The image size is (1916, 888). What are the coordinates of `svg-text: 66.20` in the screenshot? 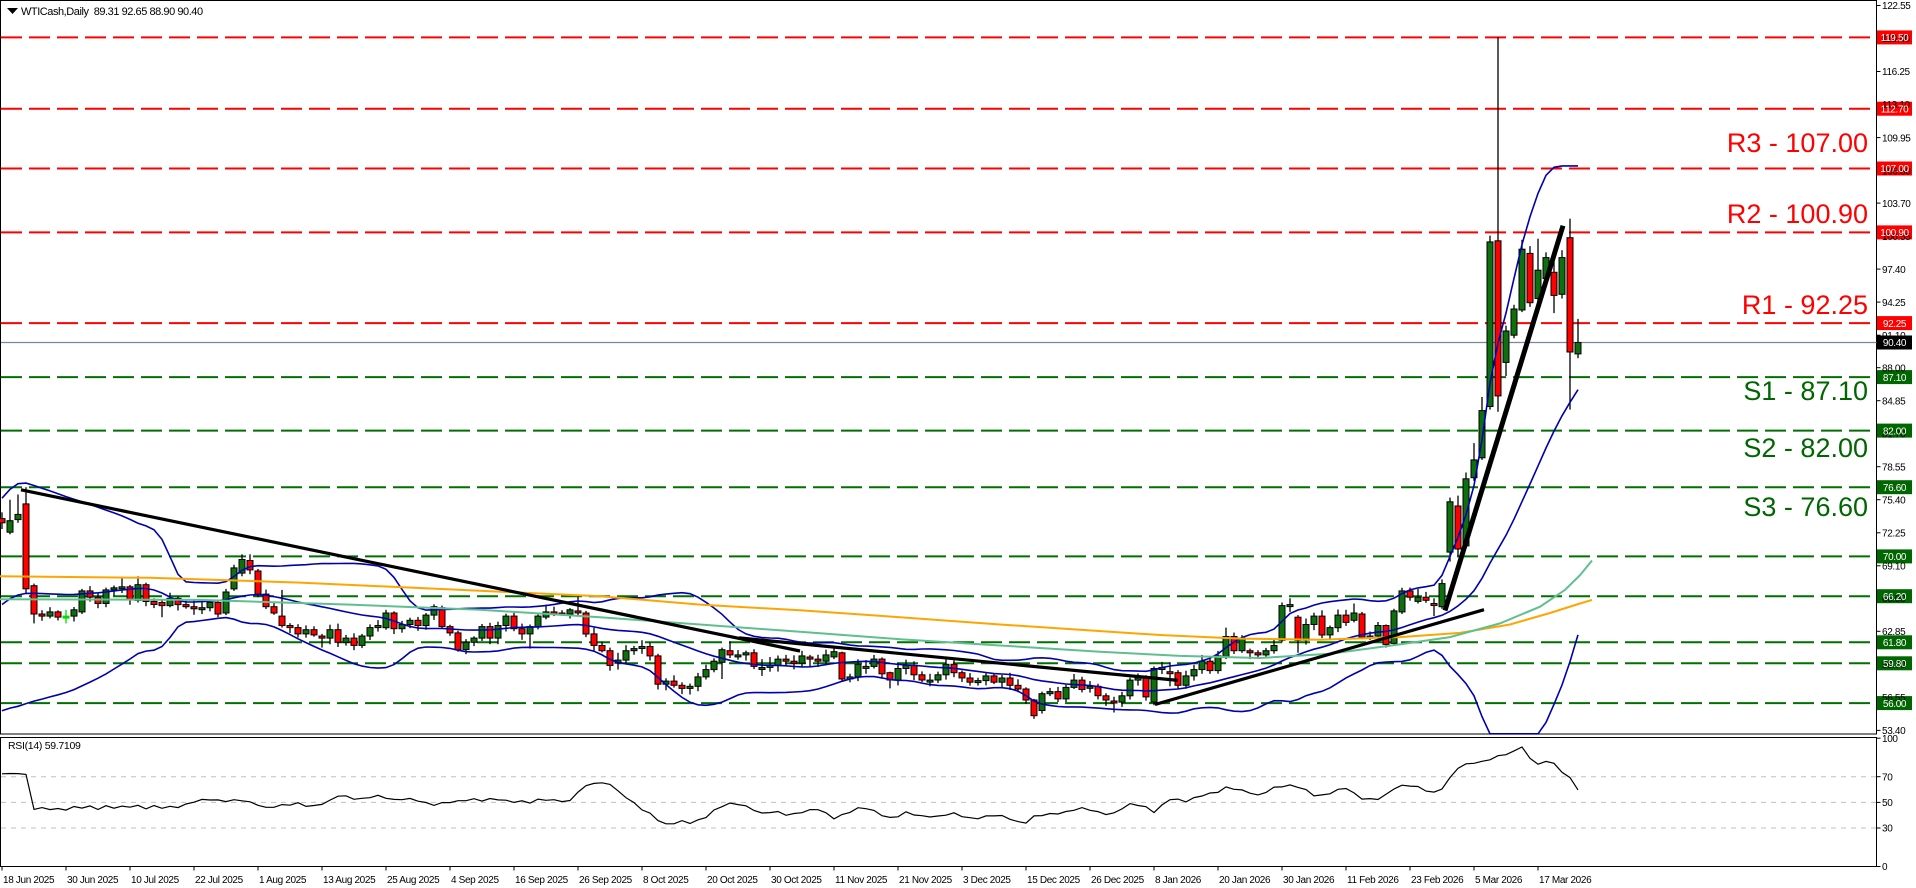 It's located at (1895, 597).